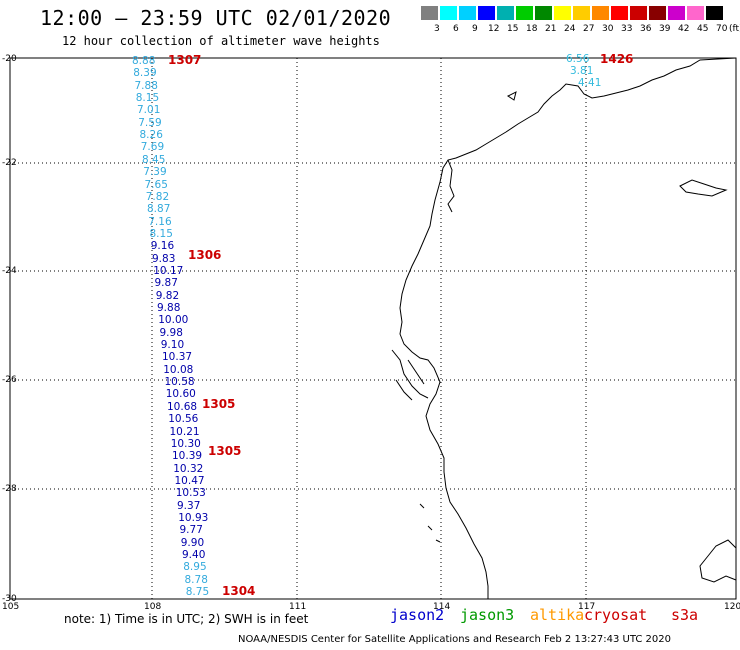 The height and width of the screenshot is (650, 740). What do you see at coordinates (152, 147) in the screenshot?
I see `wave-height-value: 7.69` at bounding box center [152, 147].